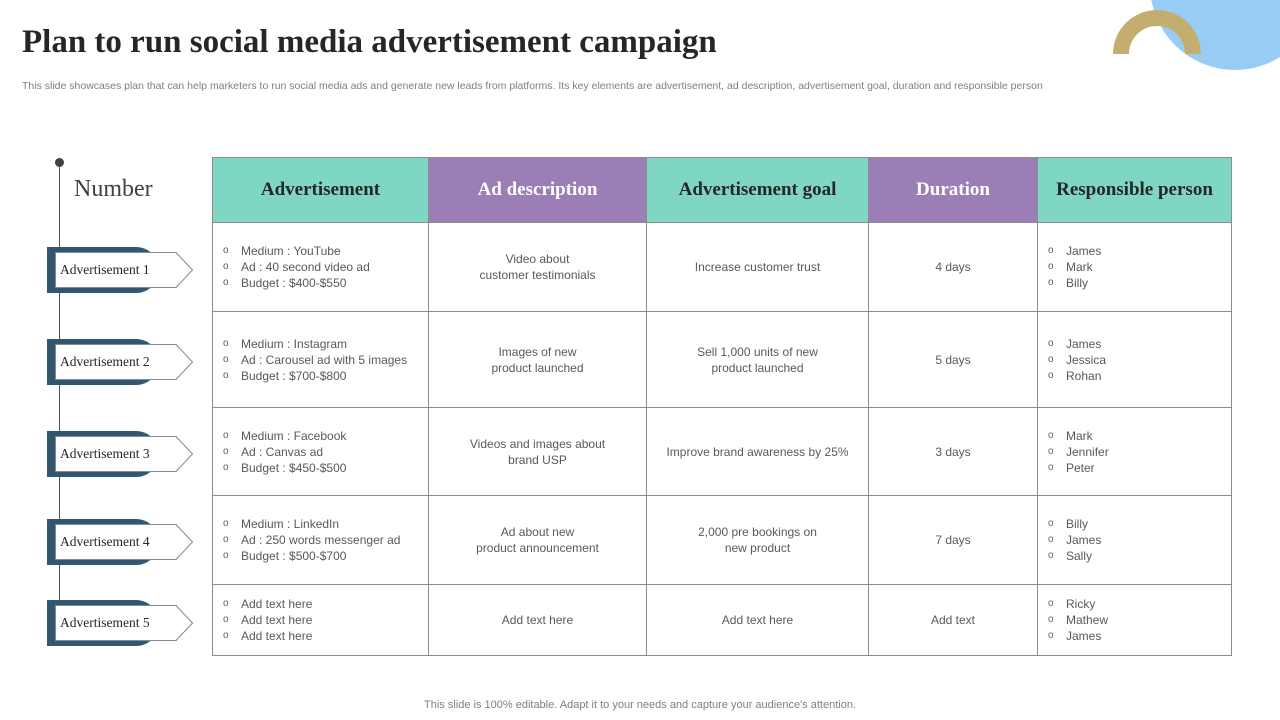 This screenshot has height=720, width=1280. What do you see at coordinates (1135, 604) in the screenshot?
I see `responsible-person: Ricky` at bounding box center [1135, 604].